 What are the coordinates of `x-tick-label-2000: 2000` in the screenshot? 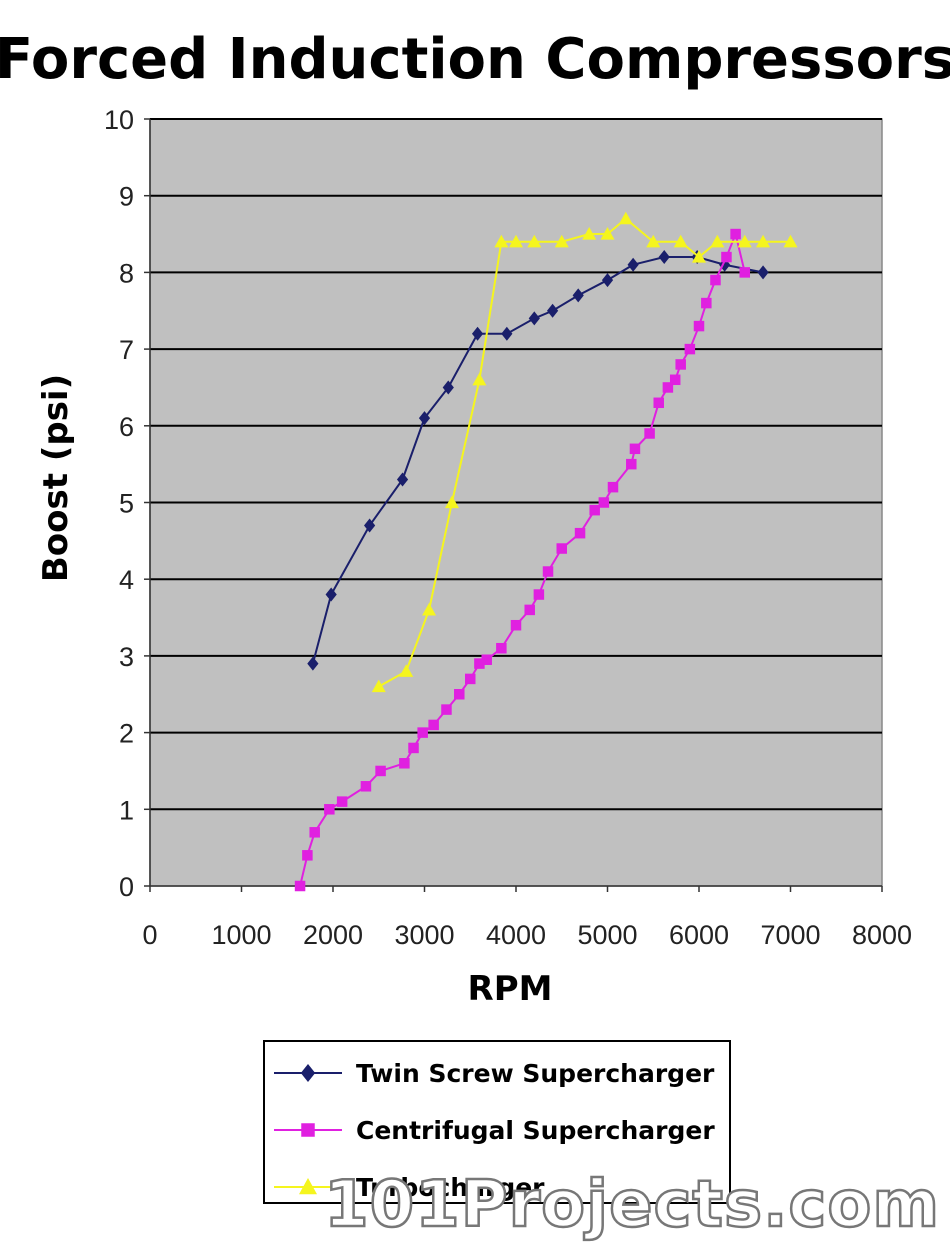 It's located at (333, 935).